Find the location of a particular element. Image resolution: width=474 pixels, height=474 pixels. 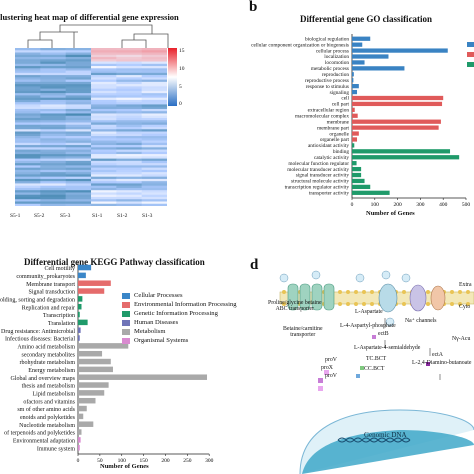

label-abc-transporter: Proline/glycine betaine ABC transporter is located at coordinates (295, 306).